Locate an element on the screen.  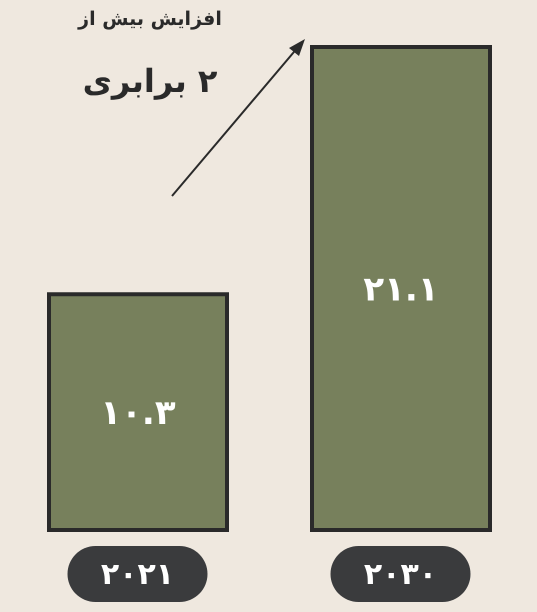
annotation: ۲ برابری is located at coordinates (150, 81).